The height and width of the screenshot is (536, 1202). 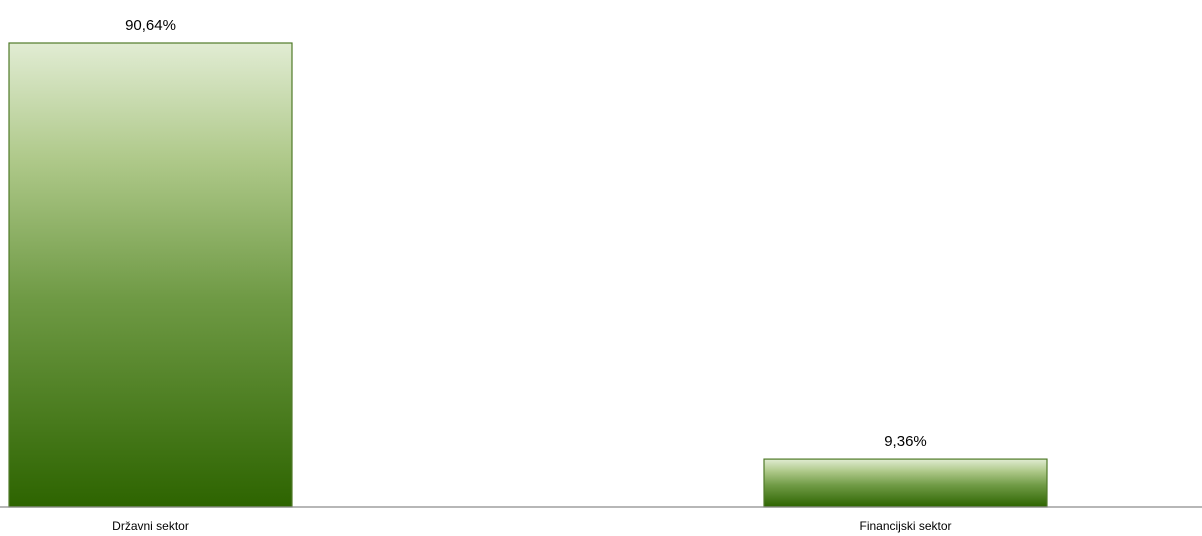 I want to click on tick-label-0: Državni sektor, so click(x=150, y=526).